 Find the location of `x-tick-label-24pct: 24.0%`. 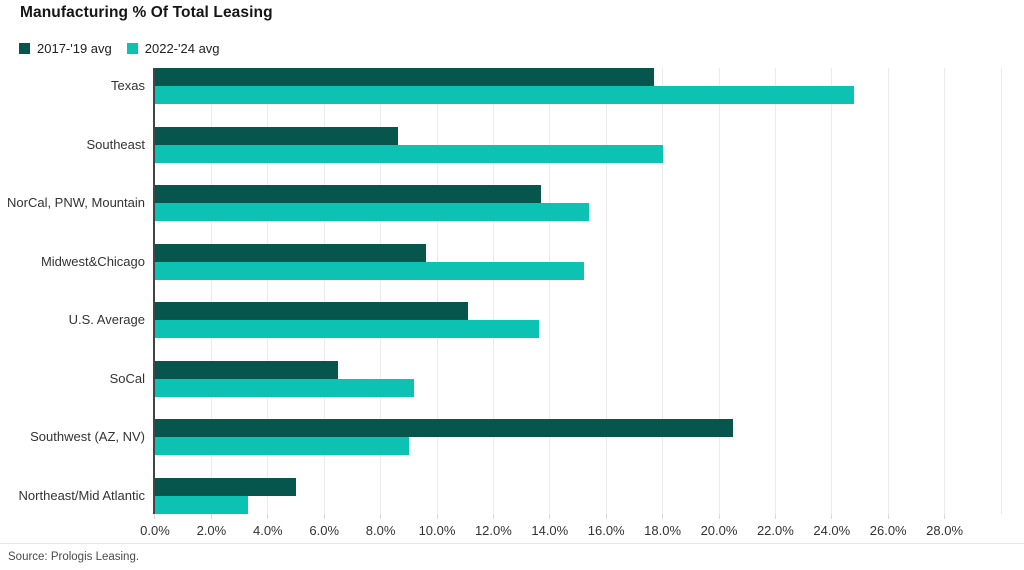

x-tick-label-24pct: 24.0% is located at coordinates (832, 530).